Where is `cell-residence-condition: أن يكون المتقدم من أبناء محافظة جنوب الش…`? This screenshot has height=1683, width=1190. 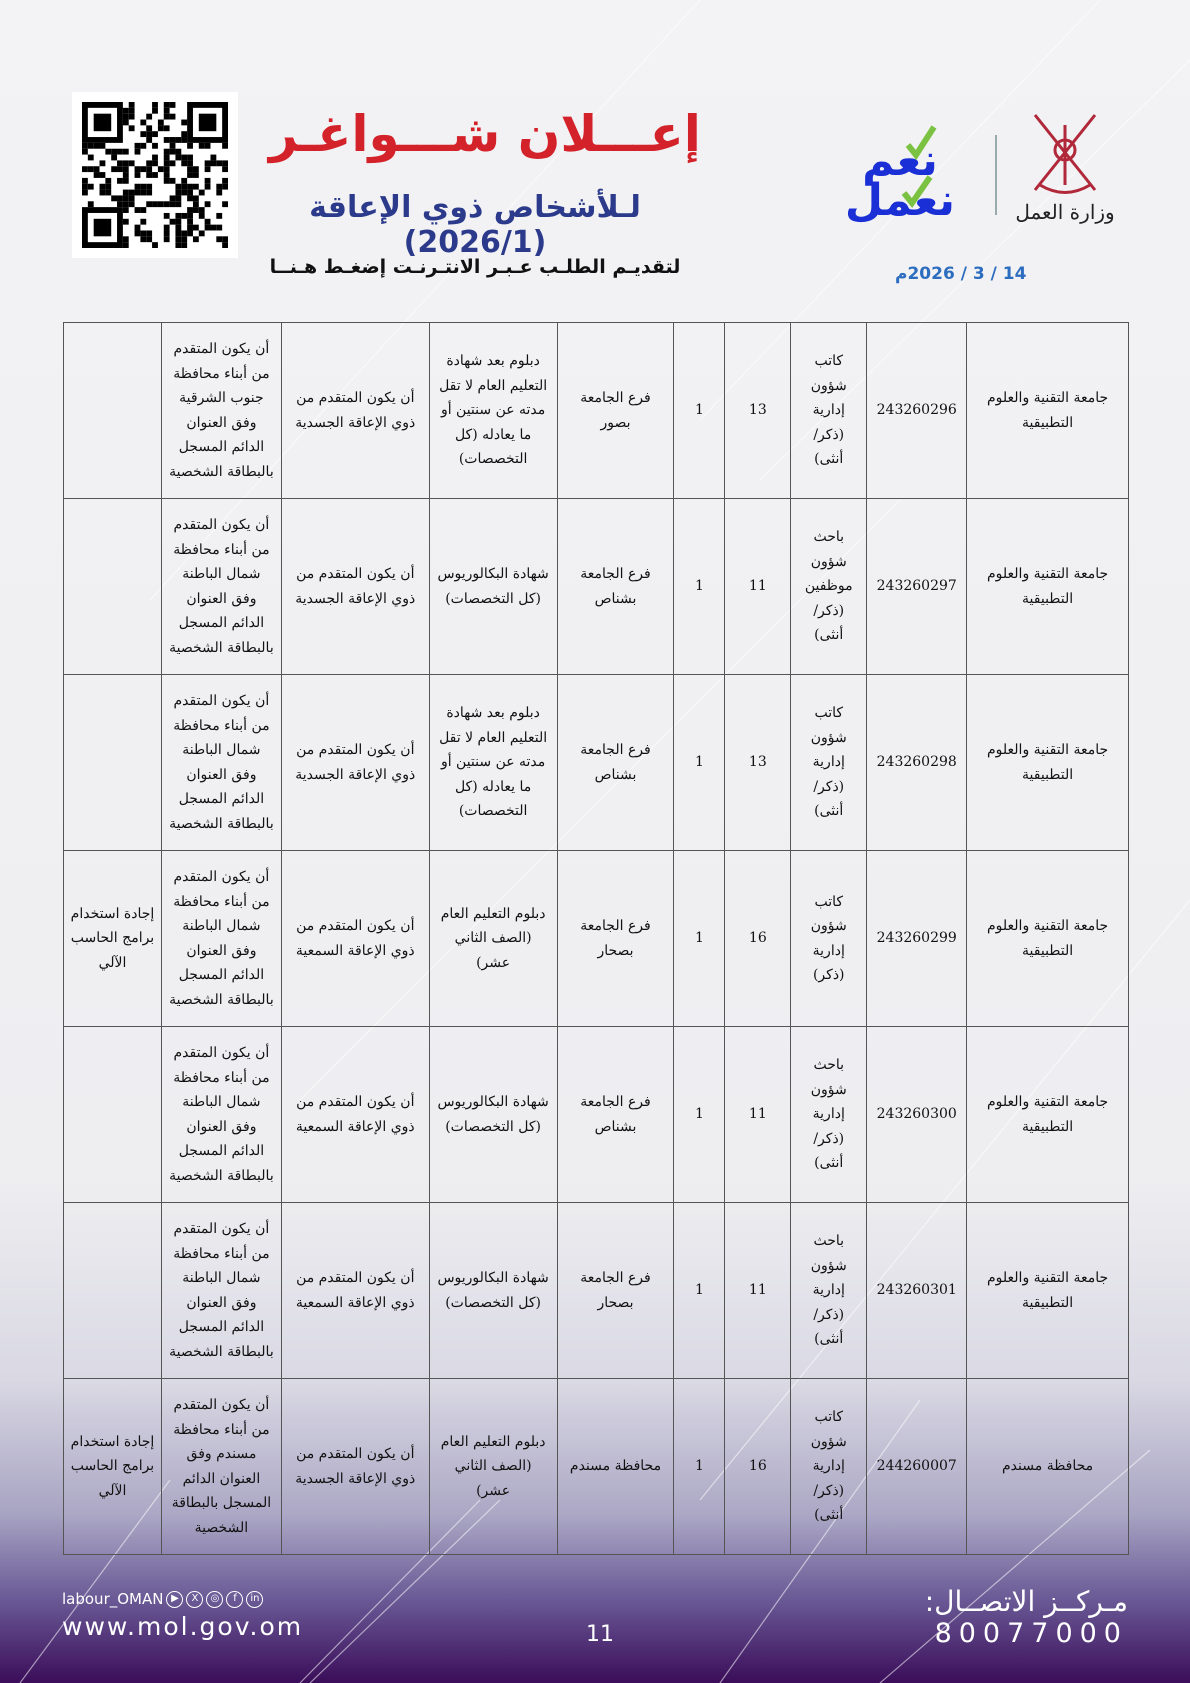 cell-residence-condition: أن يكون المتقدم من أبناء محافظة جنوب الش… is located at coordinates (221, 410).